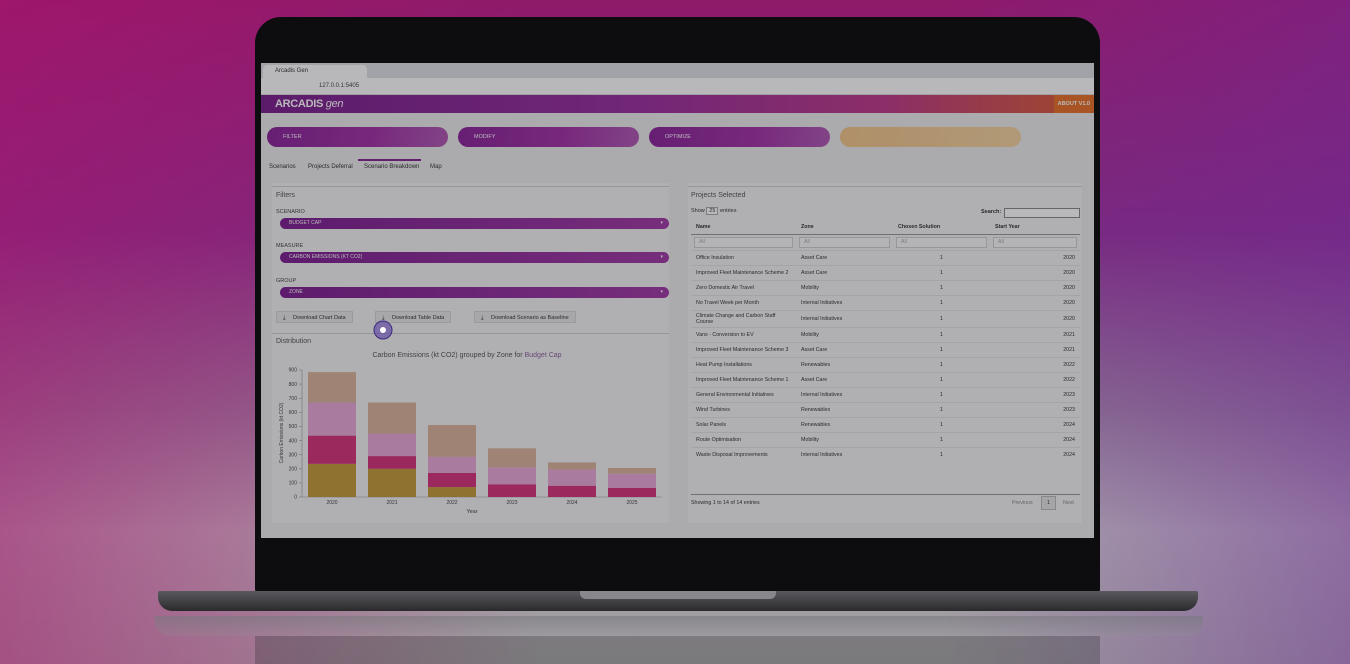 The image size is (1350, 664). Describe the element at coordinates (743, 227) in the screenshot. I see `column-header: Name` at that location.